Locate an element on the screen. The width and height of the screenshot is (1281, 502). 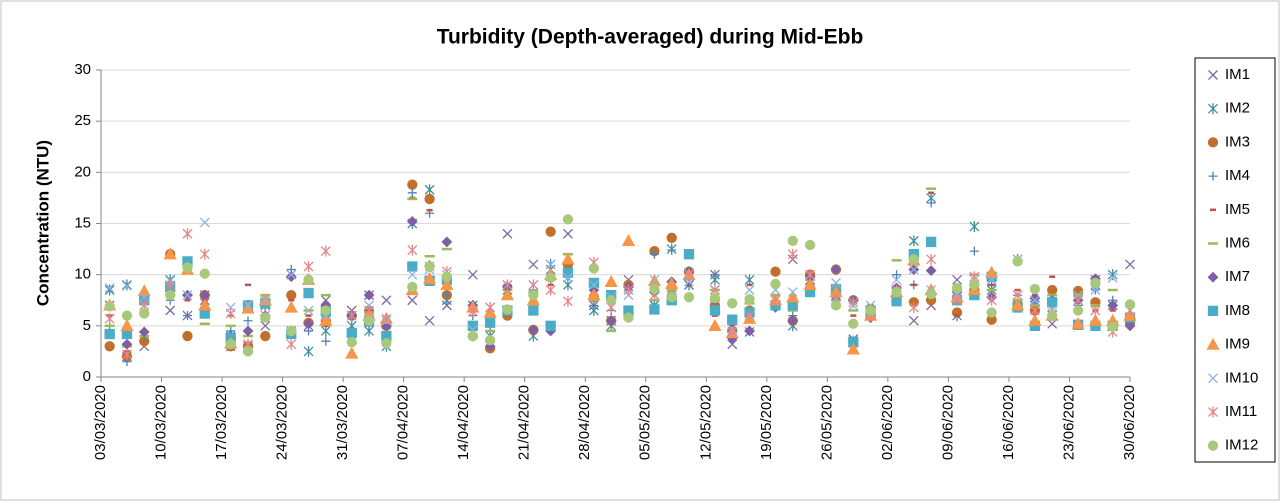
y-axis-label: Concentration (NTU) is located at coordinates (42, 223).